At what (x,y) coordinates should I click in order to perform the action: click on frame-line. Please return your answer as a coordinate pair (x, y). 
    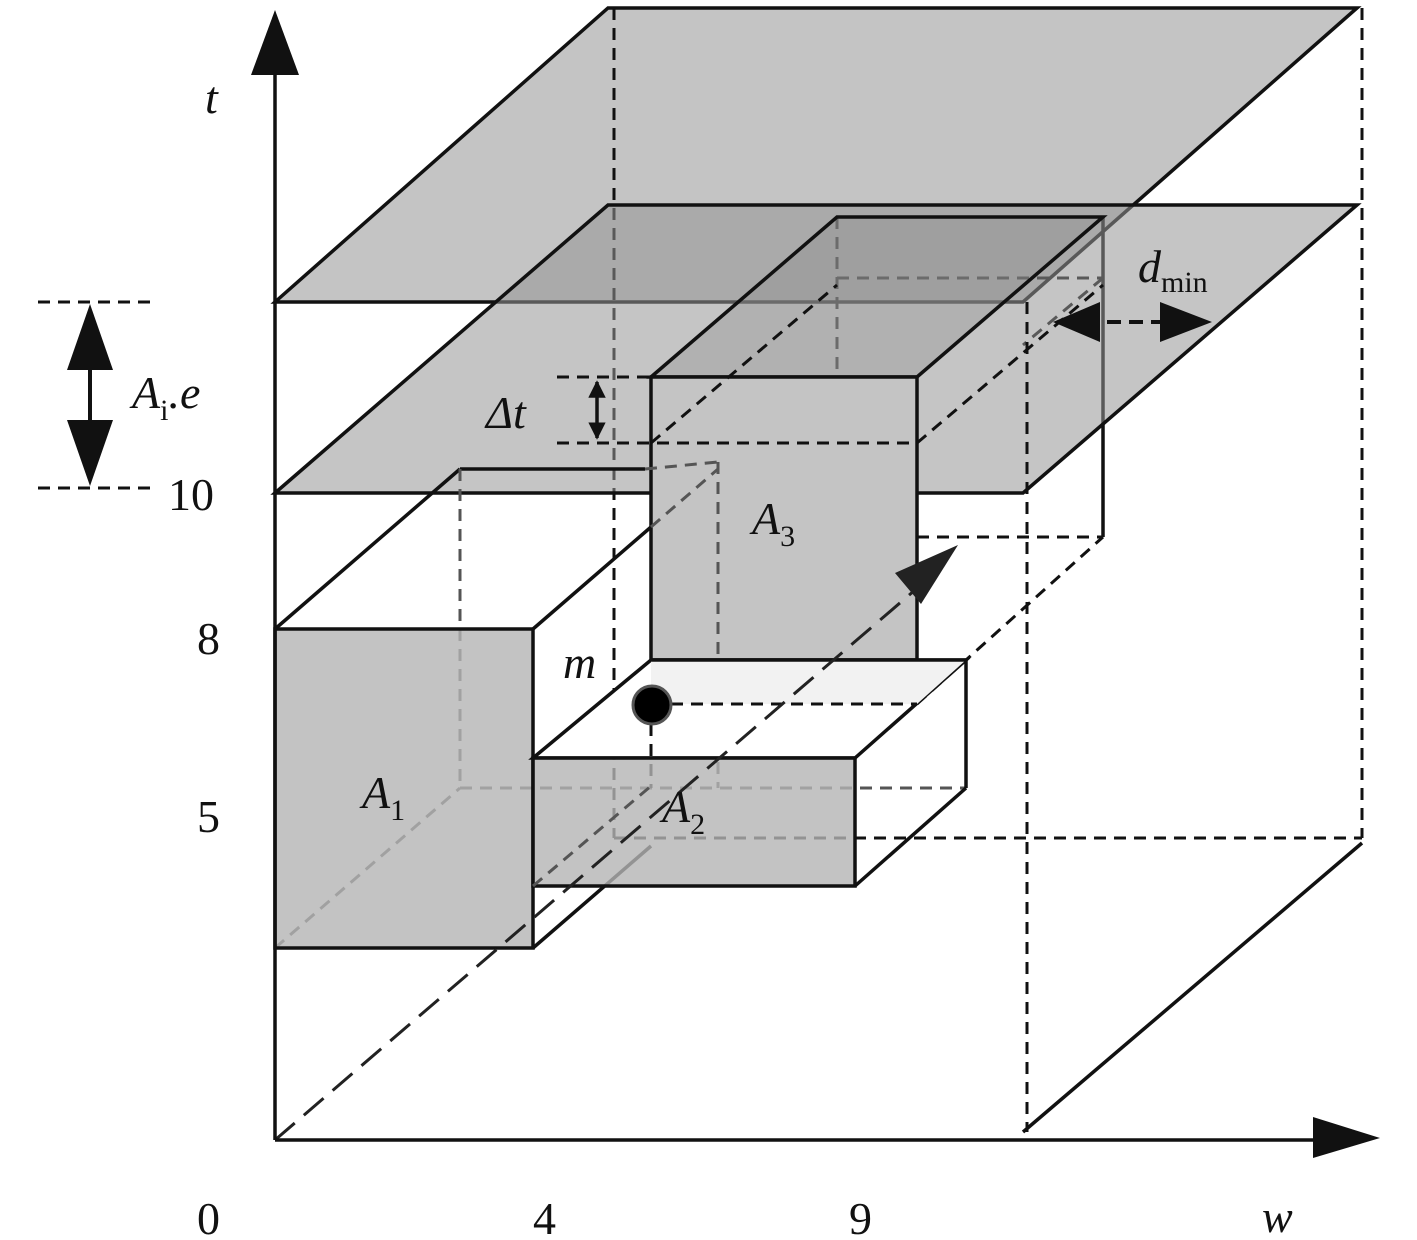
    Looking at the image, I should click on (1192, 987).